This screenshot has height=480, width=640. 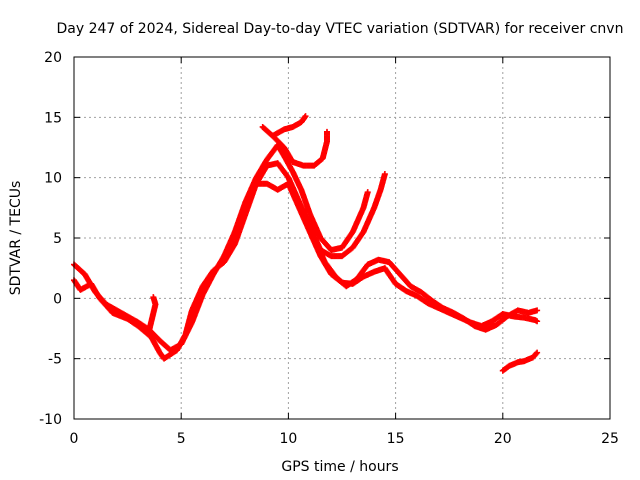 I want to click on x-tick-label: 5, so click(x=181, y=439).